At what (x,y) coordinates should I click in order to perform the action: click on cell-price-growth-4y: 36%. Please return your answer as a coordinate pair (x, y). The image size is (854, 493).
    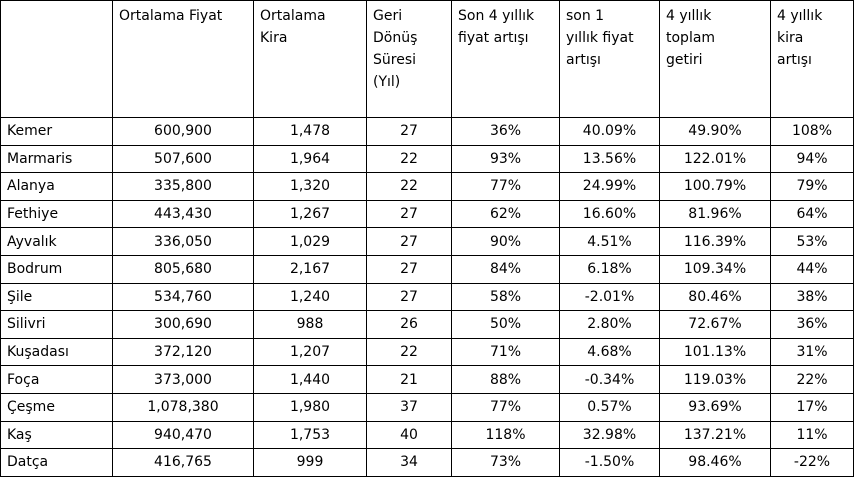
    Looking at the image, I should click on (505, 131).